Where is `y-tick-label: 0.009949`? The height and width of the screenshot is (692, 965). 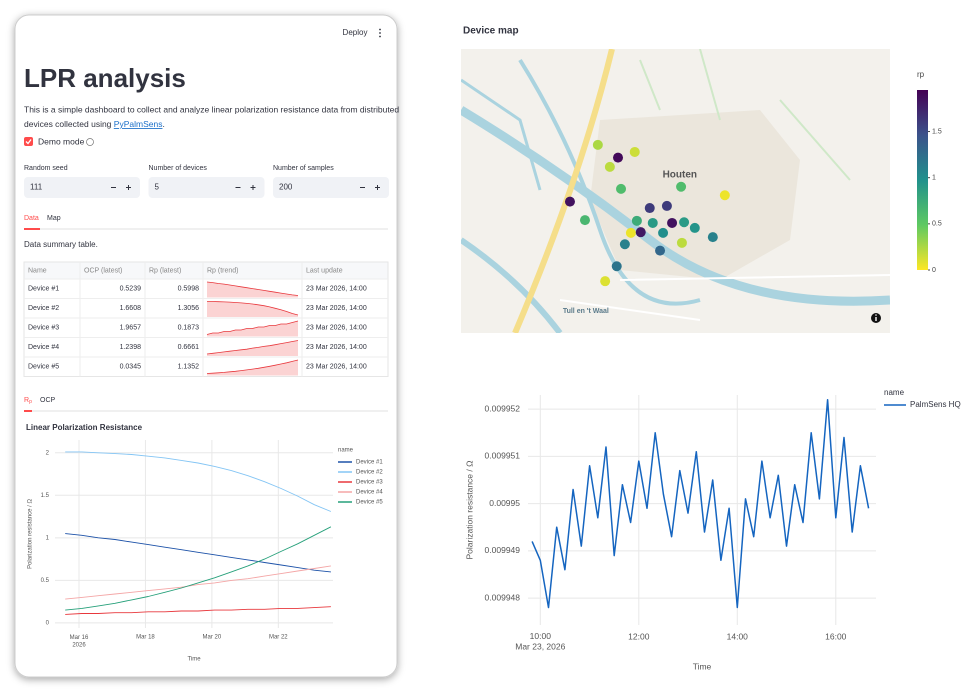
y-tick-label: 0.009949 is located at coordinates (503, 550).